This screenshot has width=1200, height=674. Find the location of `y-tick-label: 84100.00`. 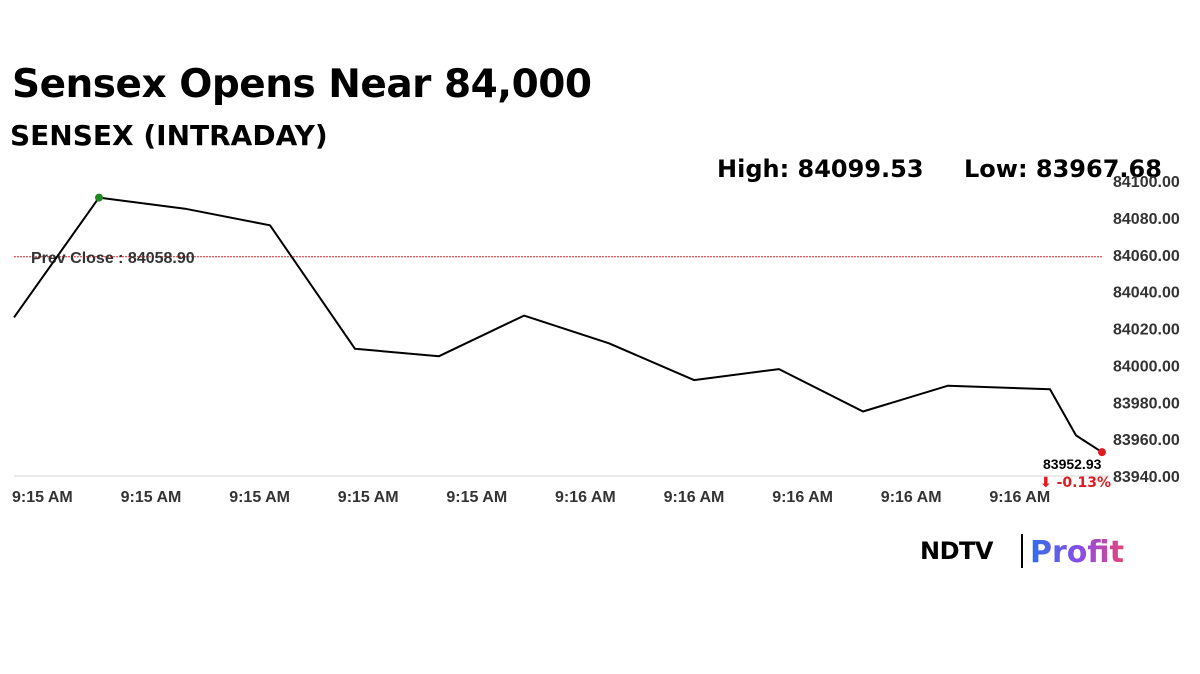

y-tick-label: 84100.00 is located at coordinates (1146, 182).